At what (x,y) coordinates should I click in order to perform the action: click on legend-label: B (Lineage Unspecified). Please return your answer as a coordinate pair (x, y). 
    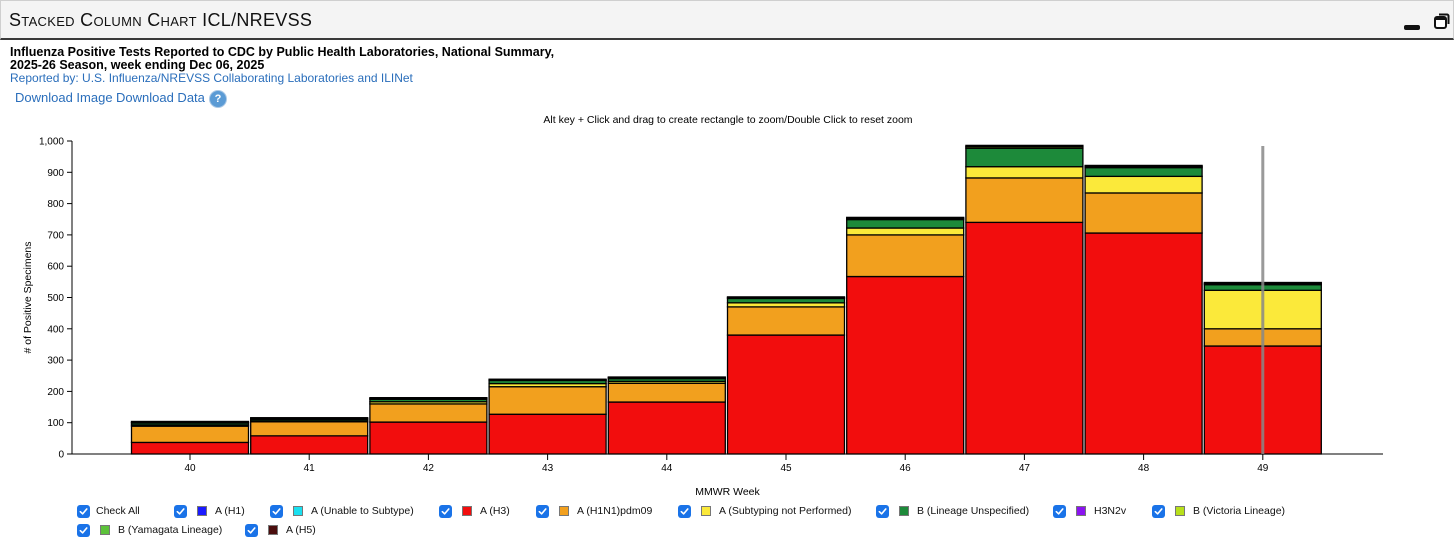
    Looking at the image, I should click on (973, 511).